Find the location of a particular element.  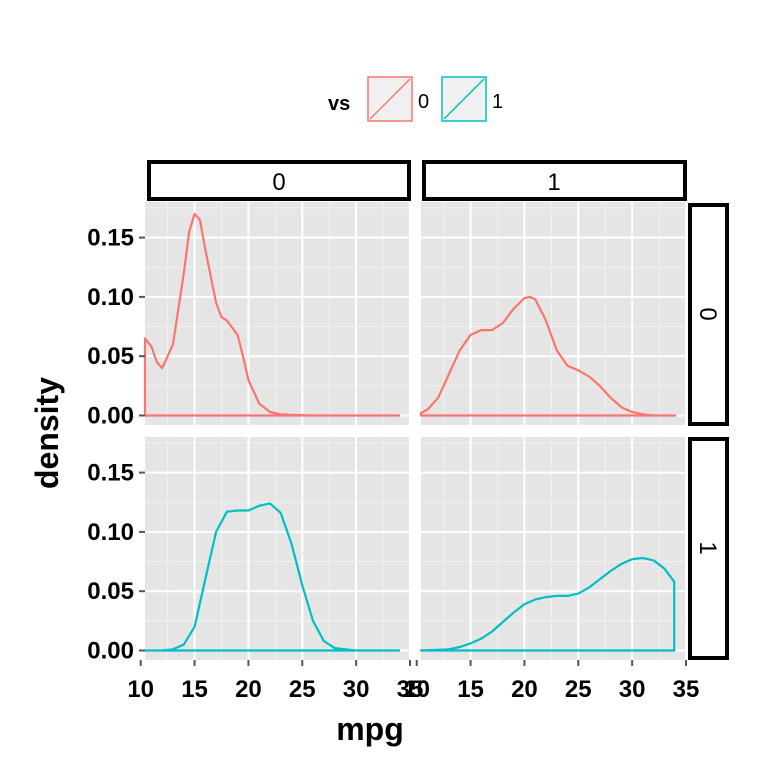

y-axis-title: density is located at coordinates (47, 433).